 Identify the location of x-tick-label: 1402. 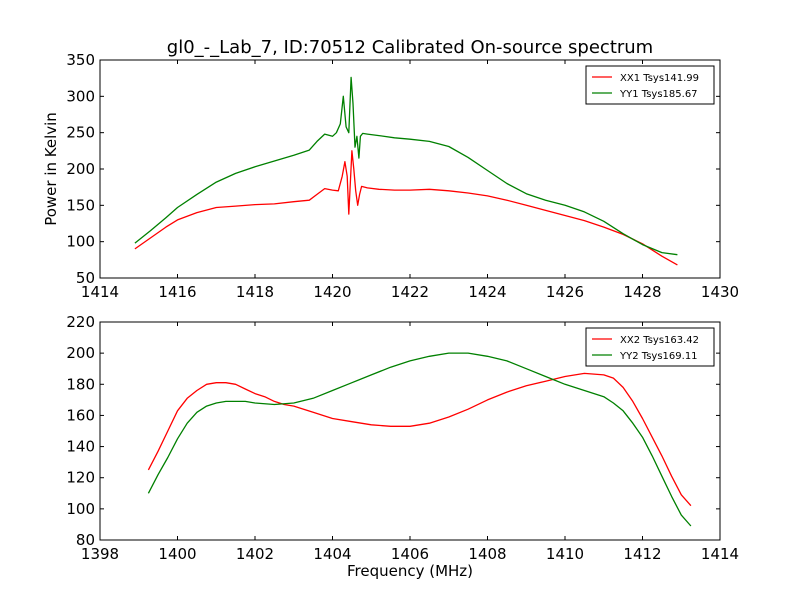
(255, 554).